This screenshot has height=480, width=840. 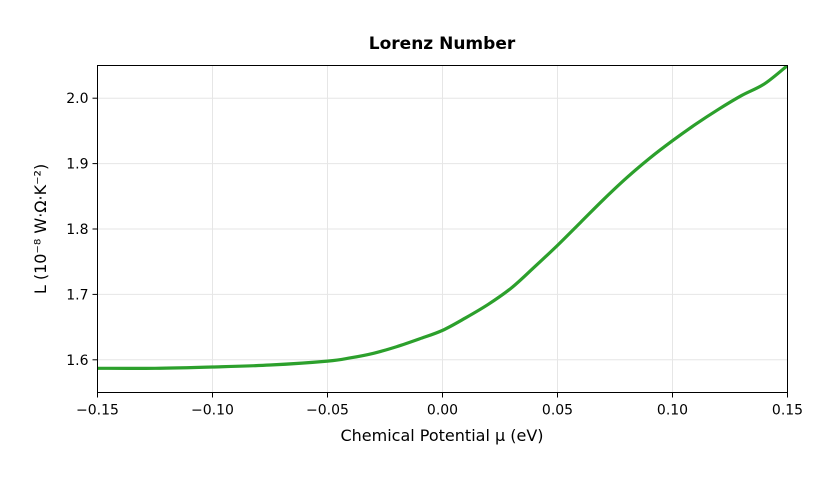 I want to click on x-tick-label: −0.10, so click(x=212, y=411).